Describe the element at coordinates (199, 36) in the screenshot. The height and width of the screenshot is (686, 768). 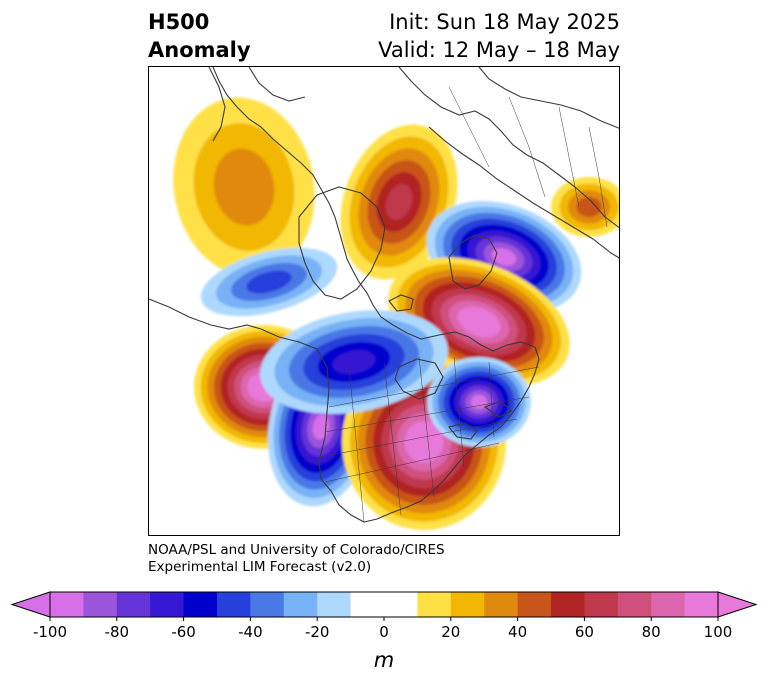
I see `title-left: H500 Anomaly` at that location.